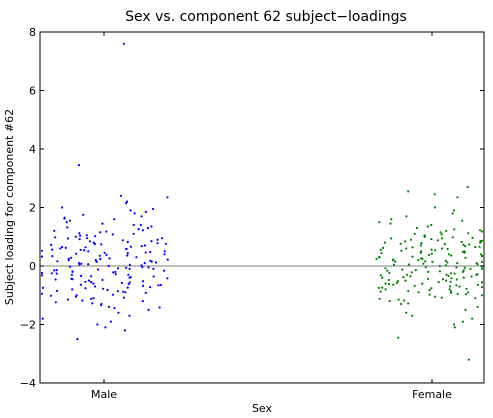 The width and height of the screenshot is (493, 418). What do you see at coordinates (28, 383) in the screenshot?
I see `y-tick-label: −4` at bounding box center [28, 383].